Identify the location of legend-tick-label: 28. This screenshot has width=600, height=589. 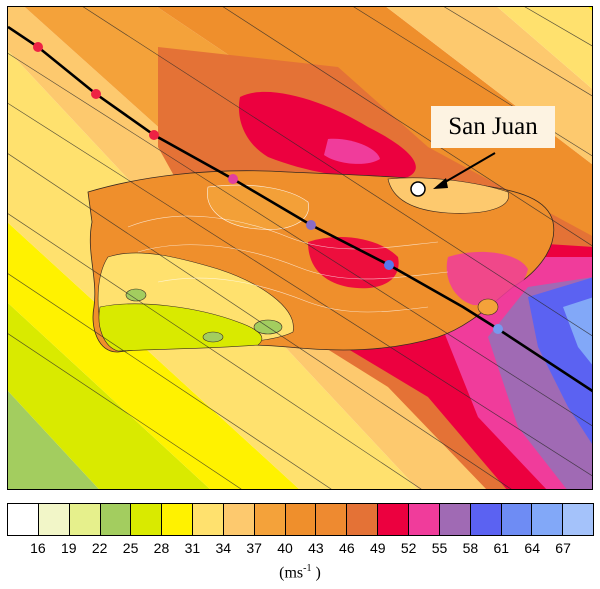
(161, 548).